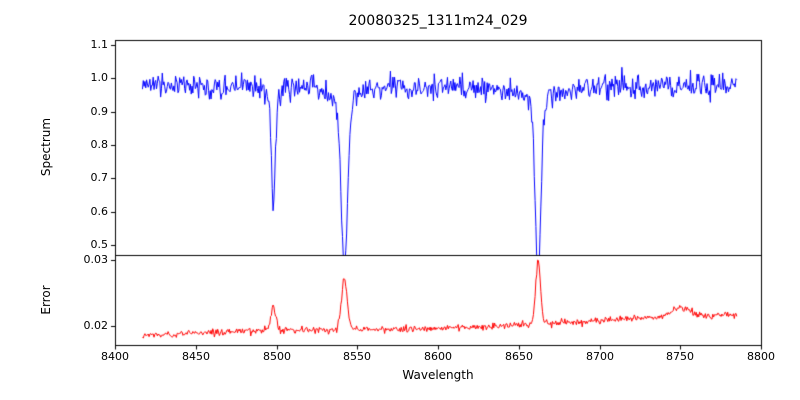 The height and width of the screenshot is (400, 800). Describe the element at coordinates (99, 144) in the screenshot. I see `spectrum-y-tick-label: 0.8` at that location.